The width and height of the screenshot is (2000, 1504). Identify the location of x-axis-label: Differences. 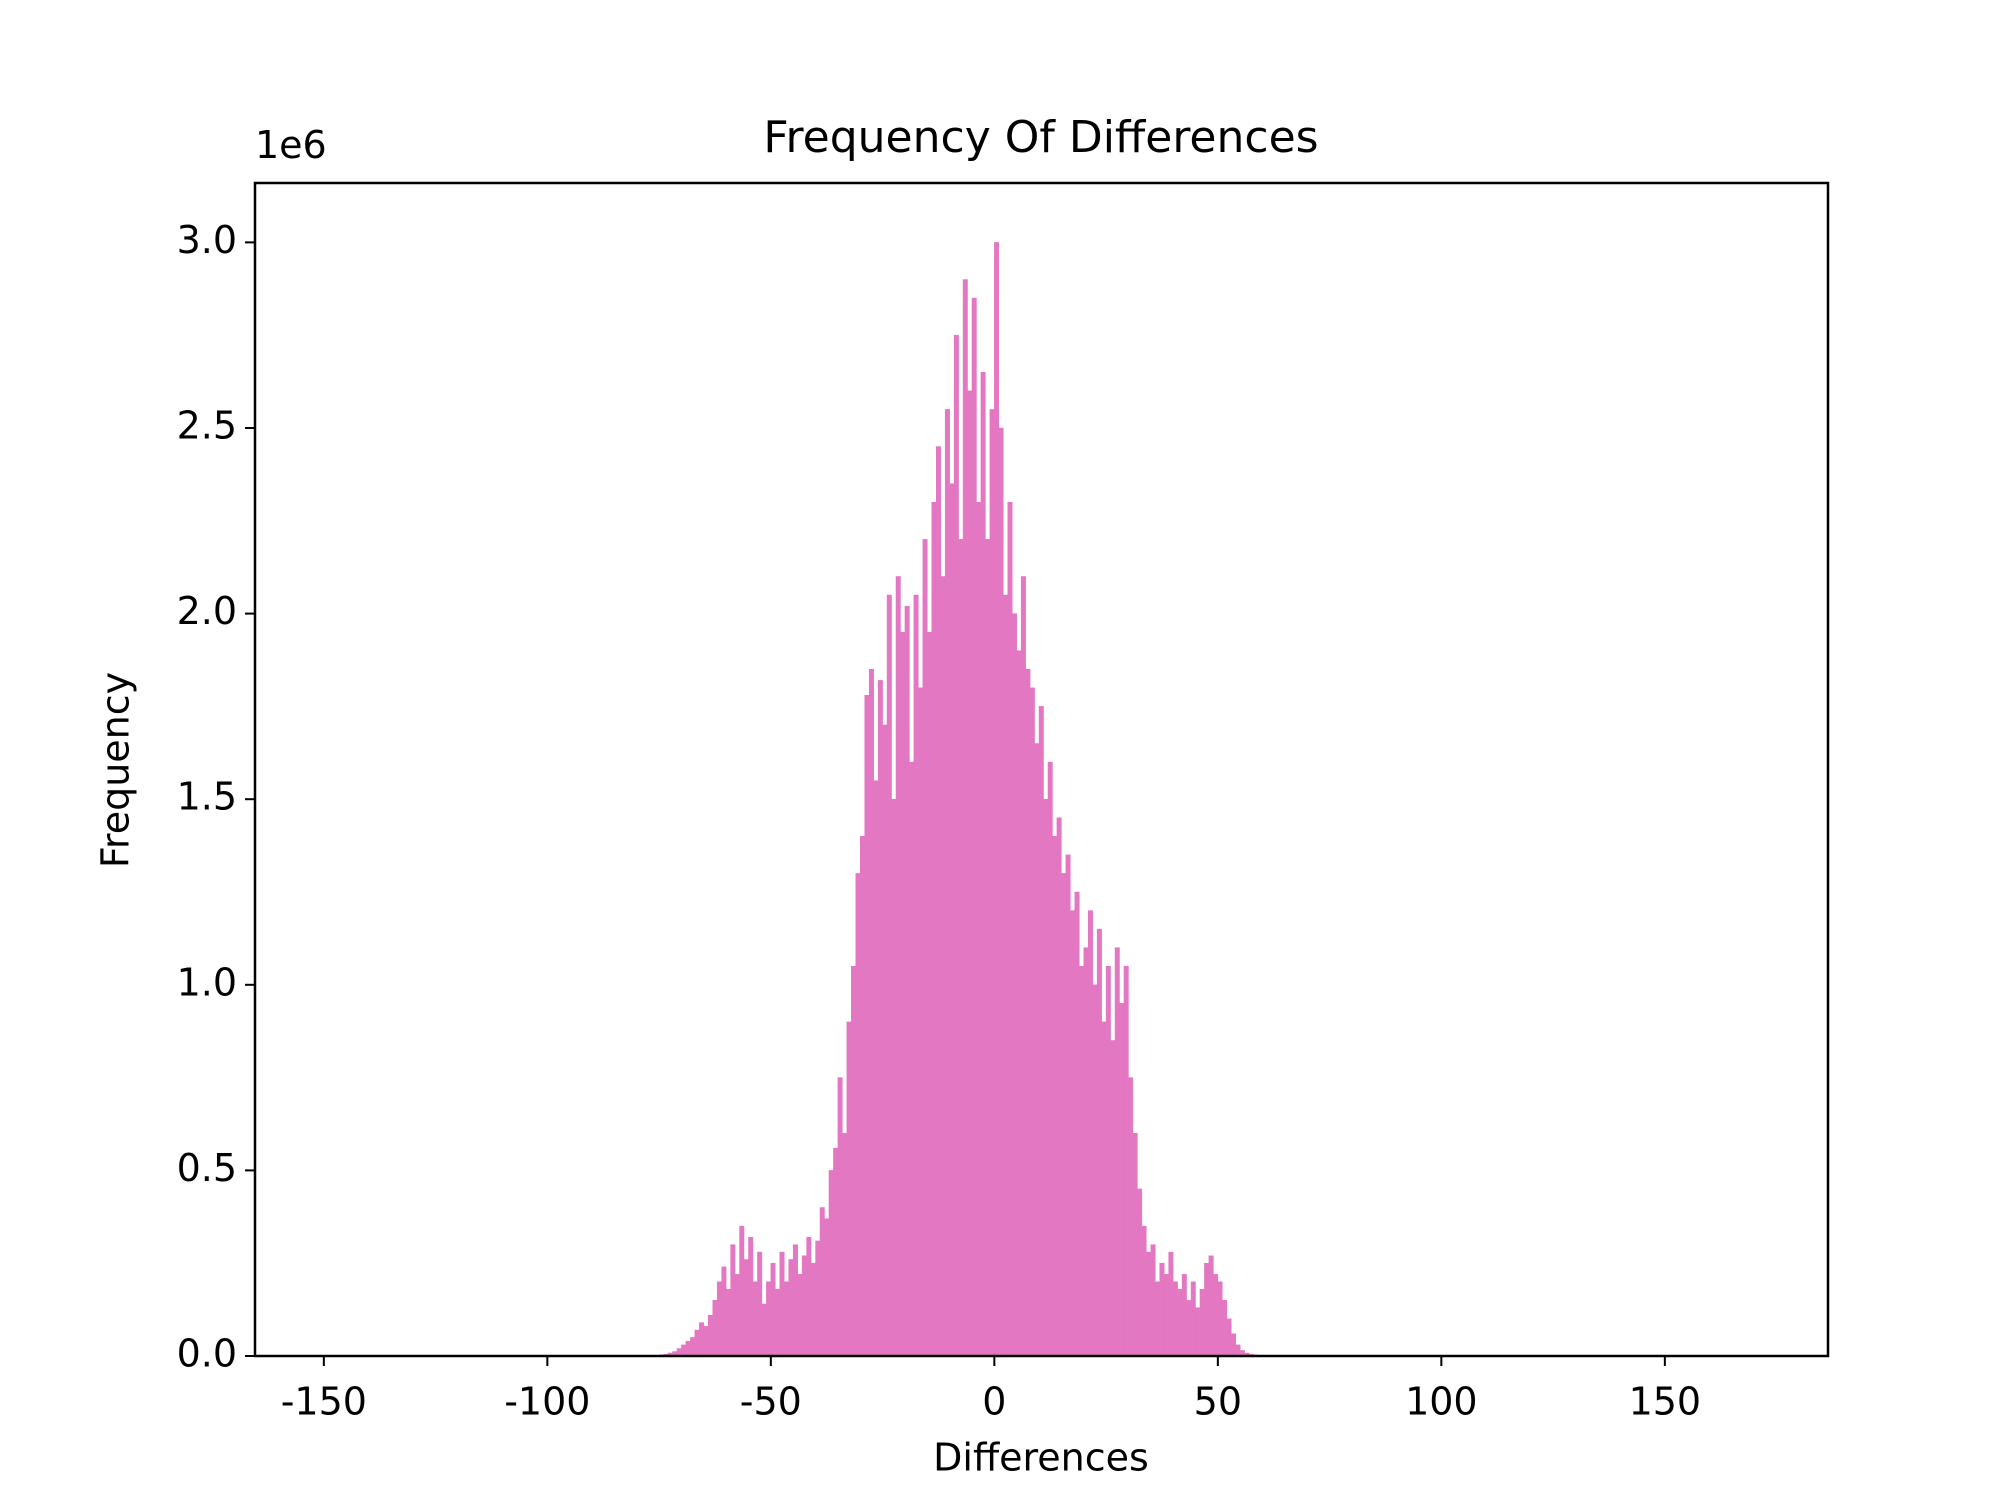
(1041, 1458).